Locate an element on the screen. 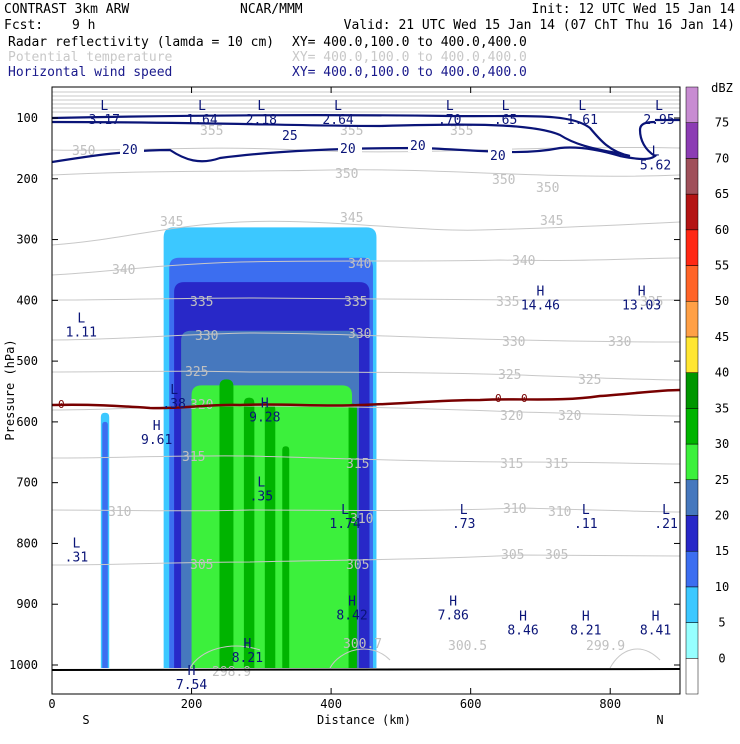  theta-contour-top is located at coordinates (366, 102).